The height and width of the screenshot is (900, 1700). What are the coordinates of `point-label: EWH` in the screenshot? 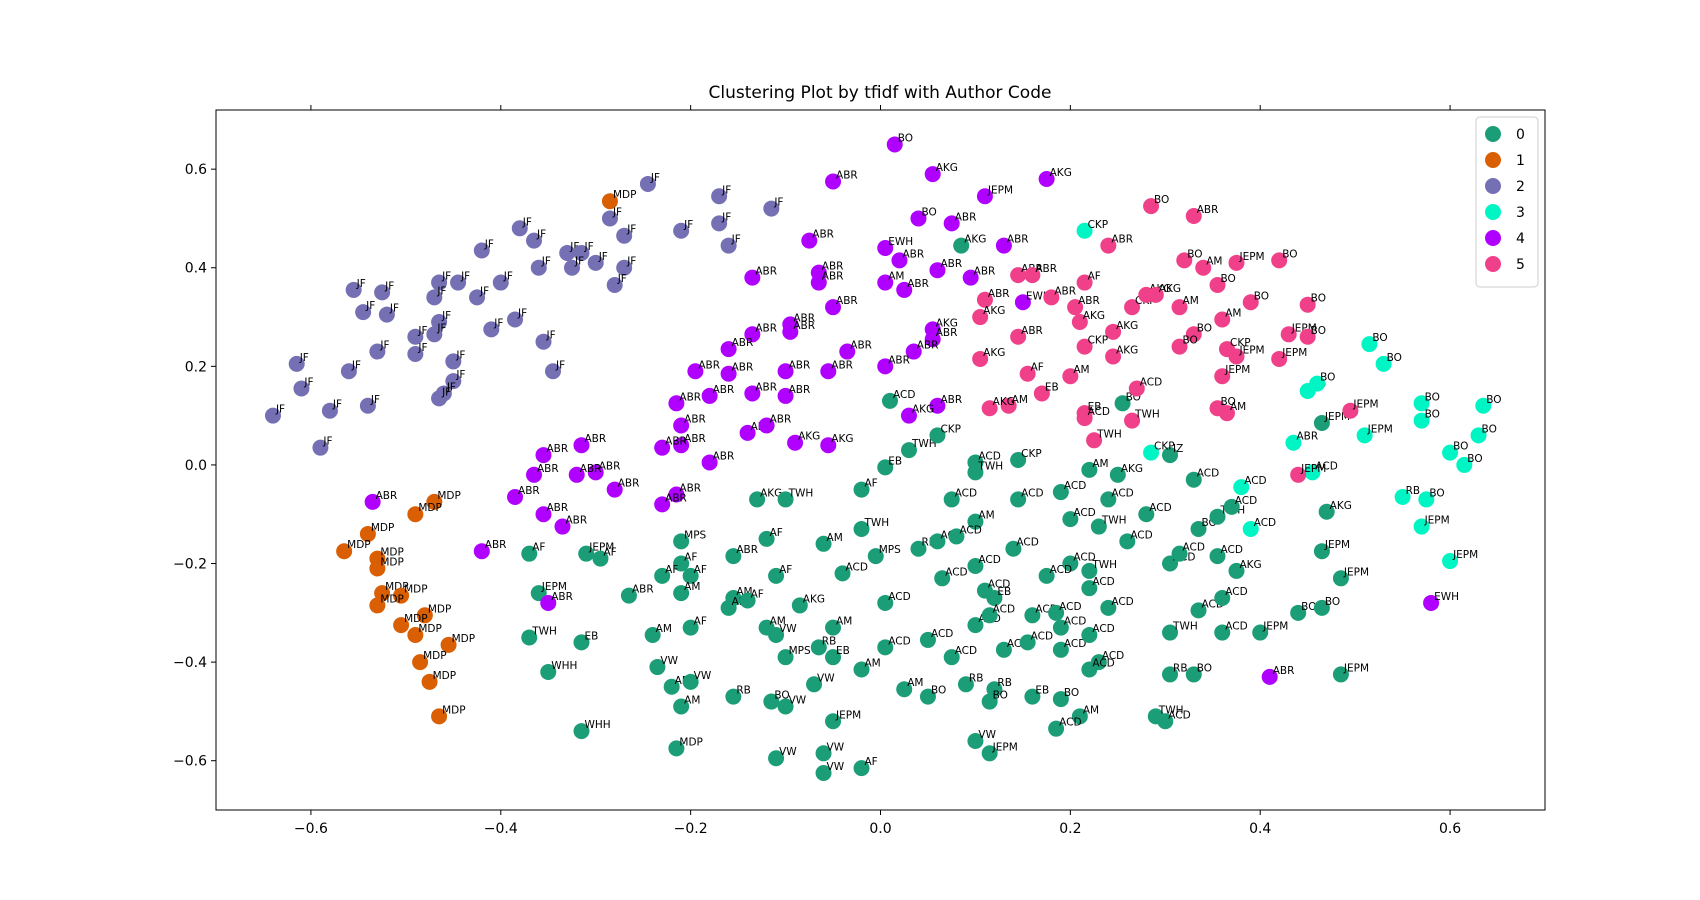 It's located at (900, 242).